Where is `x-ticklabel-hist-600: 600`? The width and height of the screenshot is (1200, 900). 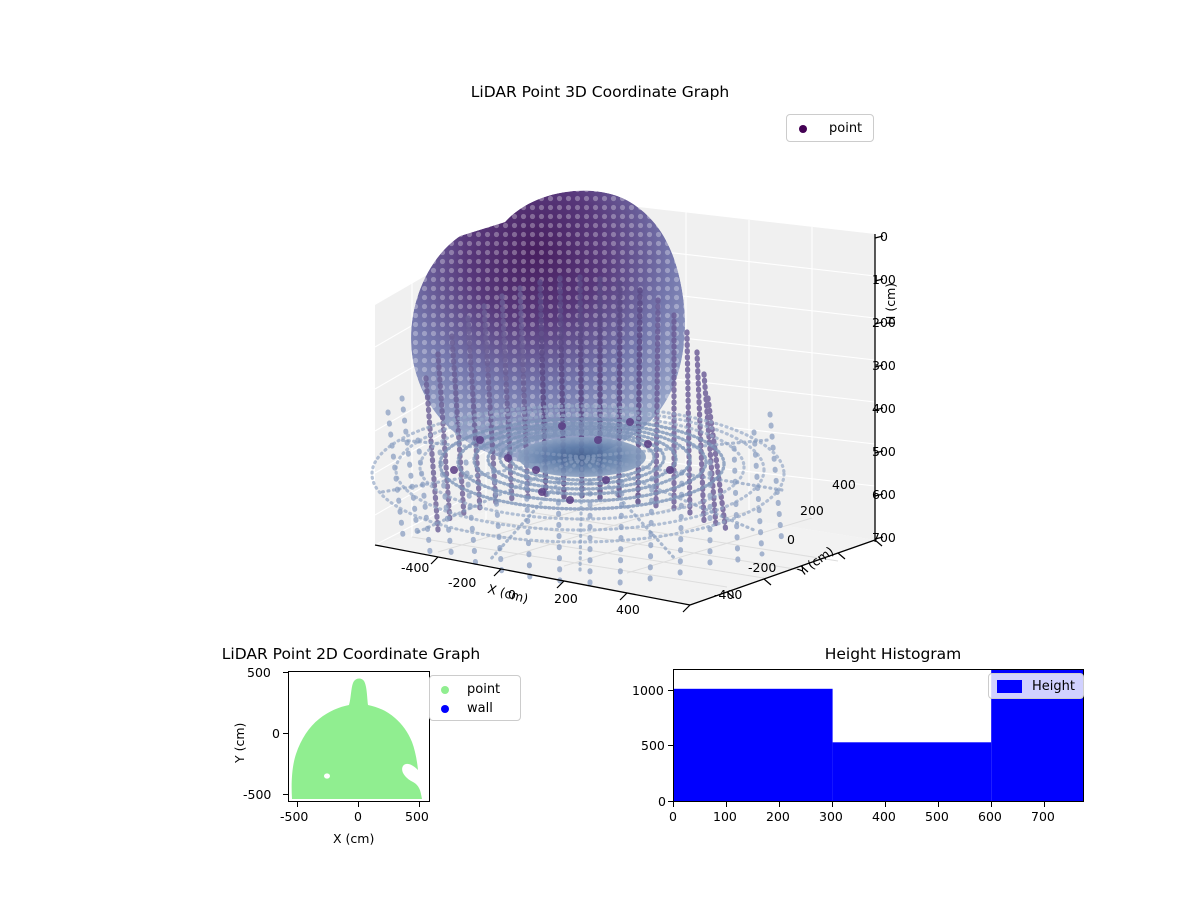 x-ticklabel-hist-600: 600 is located at coordinates (990, 816).